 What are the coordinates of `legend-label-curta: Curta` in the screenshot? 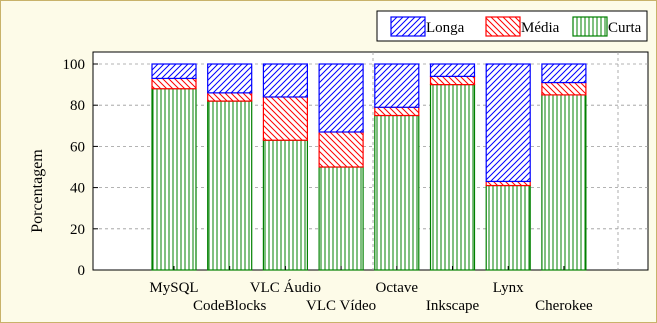 It's located at (625, 28).